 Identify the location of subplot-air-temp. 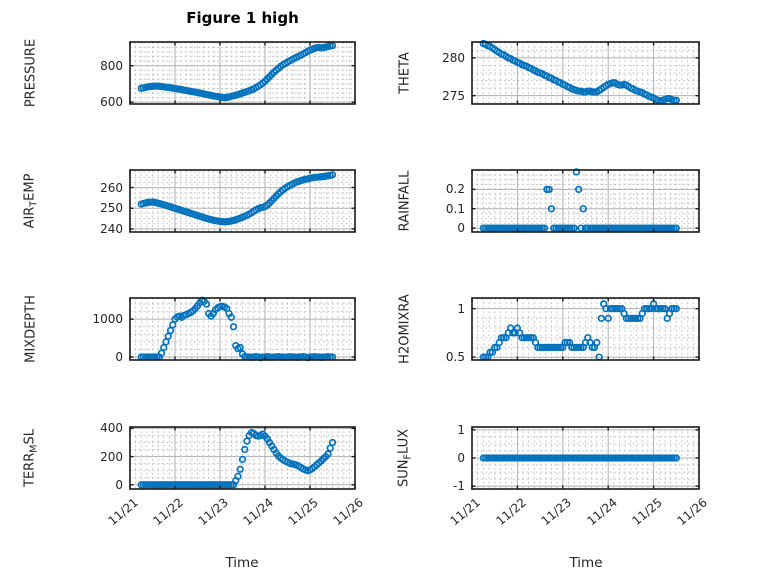
(242, 201).